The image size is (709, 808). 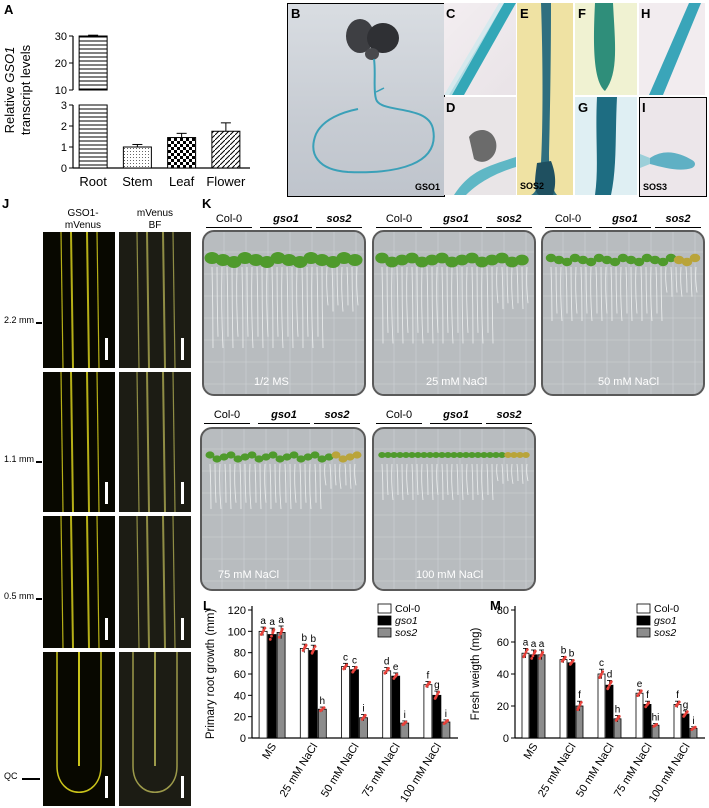 What do you see at coordinates (243, 739) in the screenshot?
I see `l-ytick-label: 0` at bounding box center [243, 739].